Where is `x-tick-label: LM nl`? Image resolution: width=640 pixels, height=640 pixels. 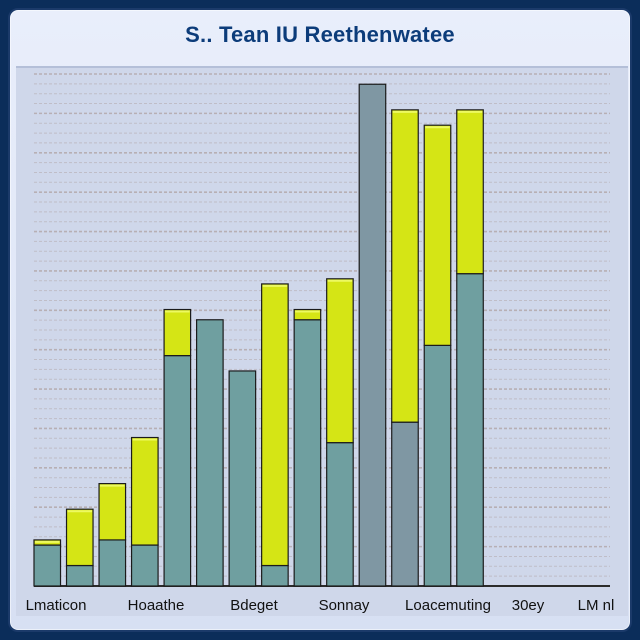
x-tick-label: LM nl is located at coordinates (596, 605).